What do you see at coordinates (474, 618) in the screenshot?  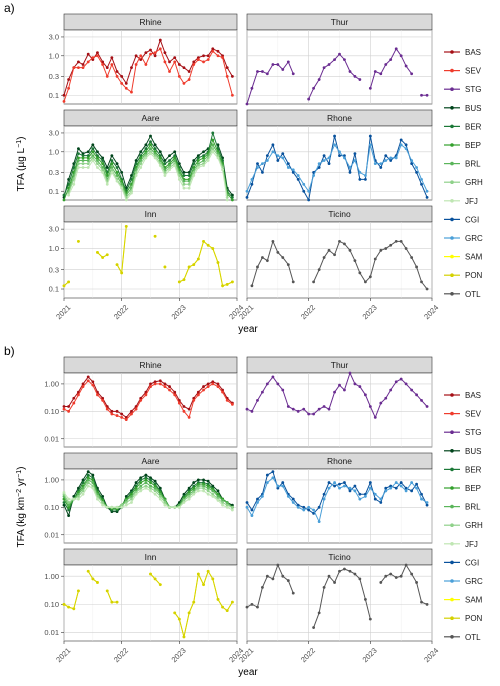 I see `legend-label: PON` at bounding box center [474, 618].